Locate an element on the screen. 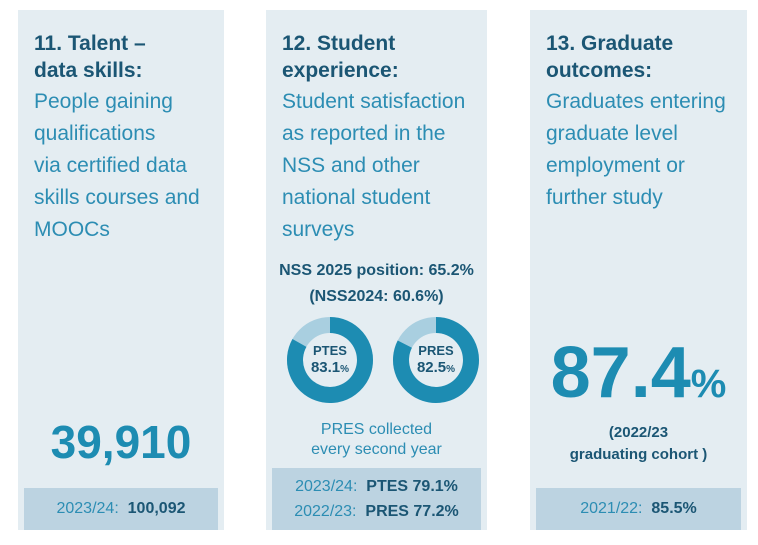 This screenshot has height=545, width=758. big-figure: 87.4% is located at coordinates (638, 373).